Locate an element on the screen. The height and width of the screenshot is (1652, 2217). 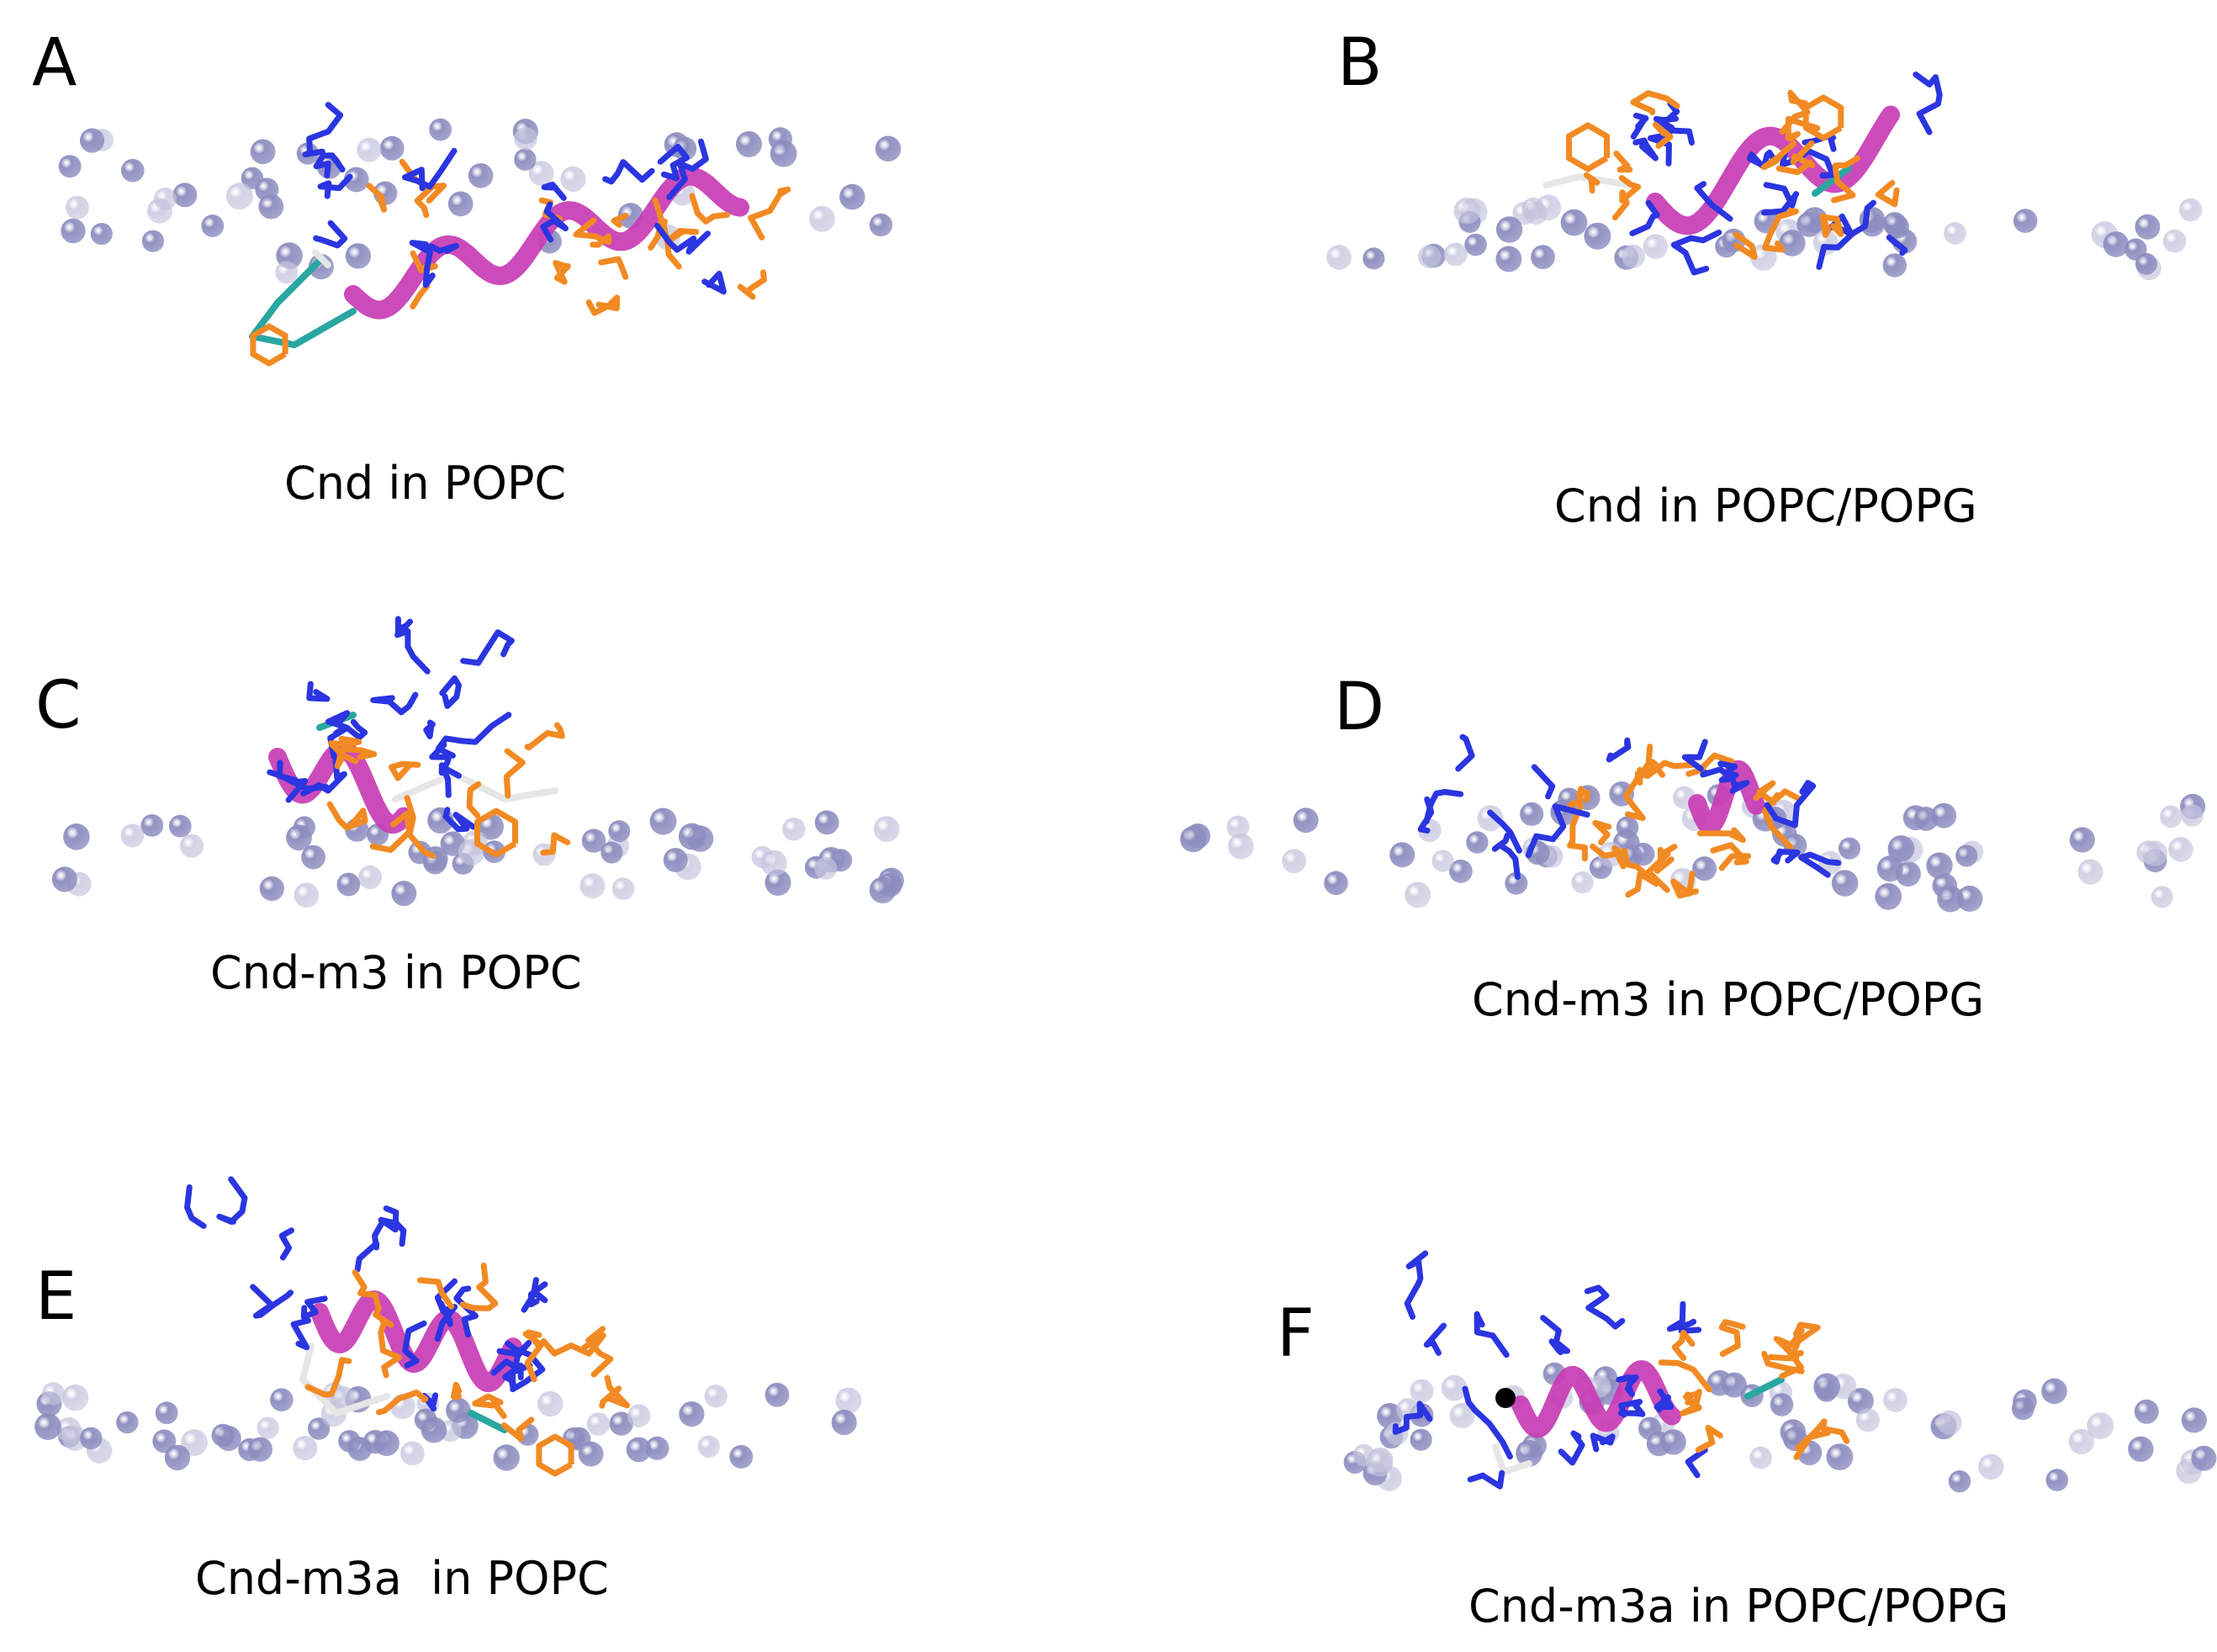
panel-a-letter: A is located at coordinates (54, 63).